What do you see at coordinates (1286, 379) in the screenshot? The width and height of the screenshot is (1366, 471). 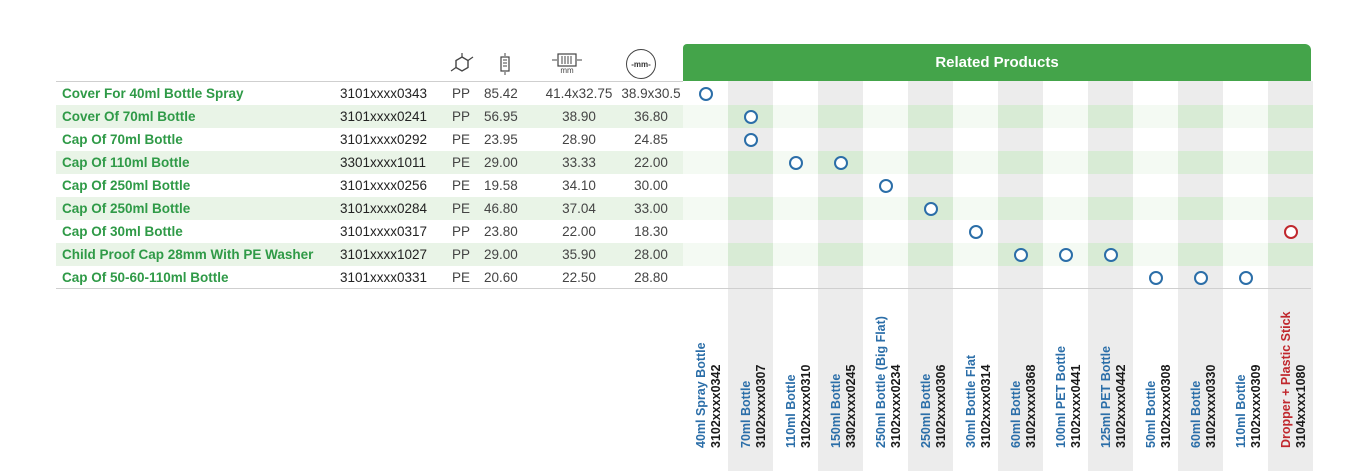 I see `related-product-name: Dropper + Plastic Stick` at bounding box center [1286, 379].